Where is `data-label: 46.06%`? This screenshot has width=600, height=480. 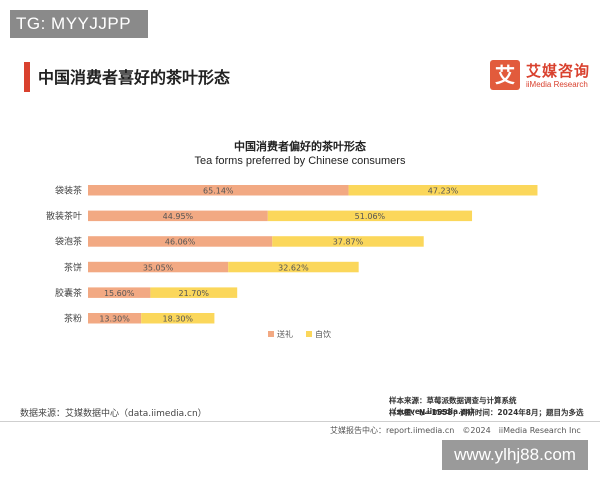 data-label: 46.06% is located at coordinates (180, 242).